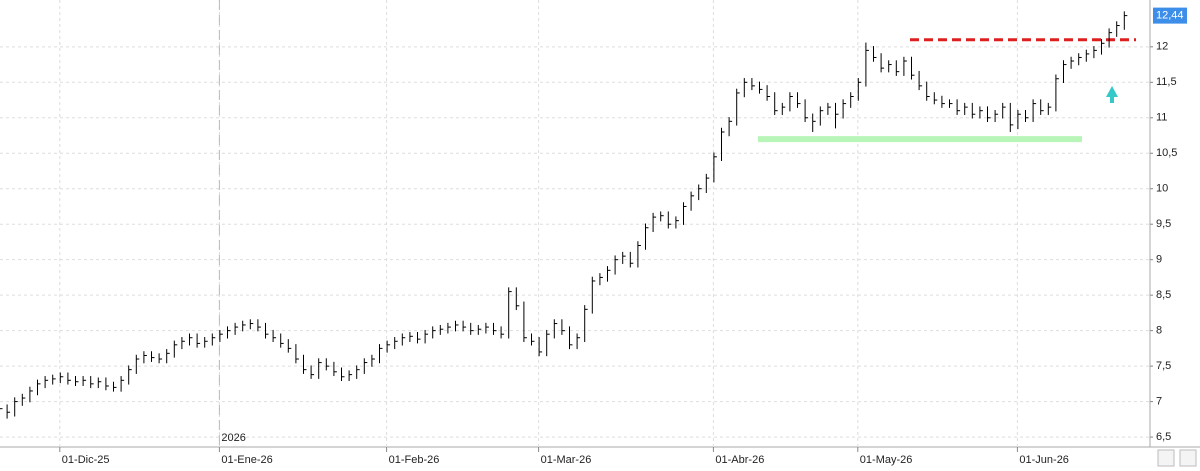  I want to click on year-label: 2026, so click(233, 438).